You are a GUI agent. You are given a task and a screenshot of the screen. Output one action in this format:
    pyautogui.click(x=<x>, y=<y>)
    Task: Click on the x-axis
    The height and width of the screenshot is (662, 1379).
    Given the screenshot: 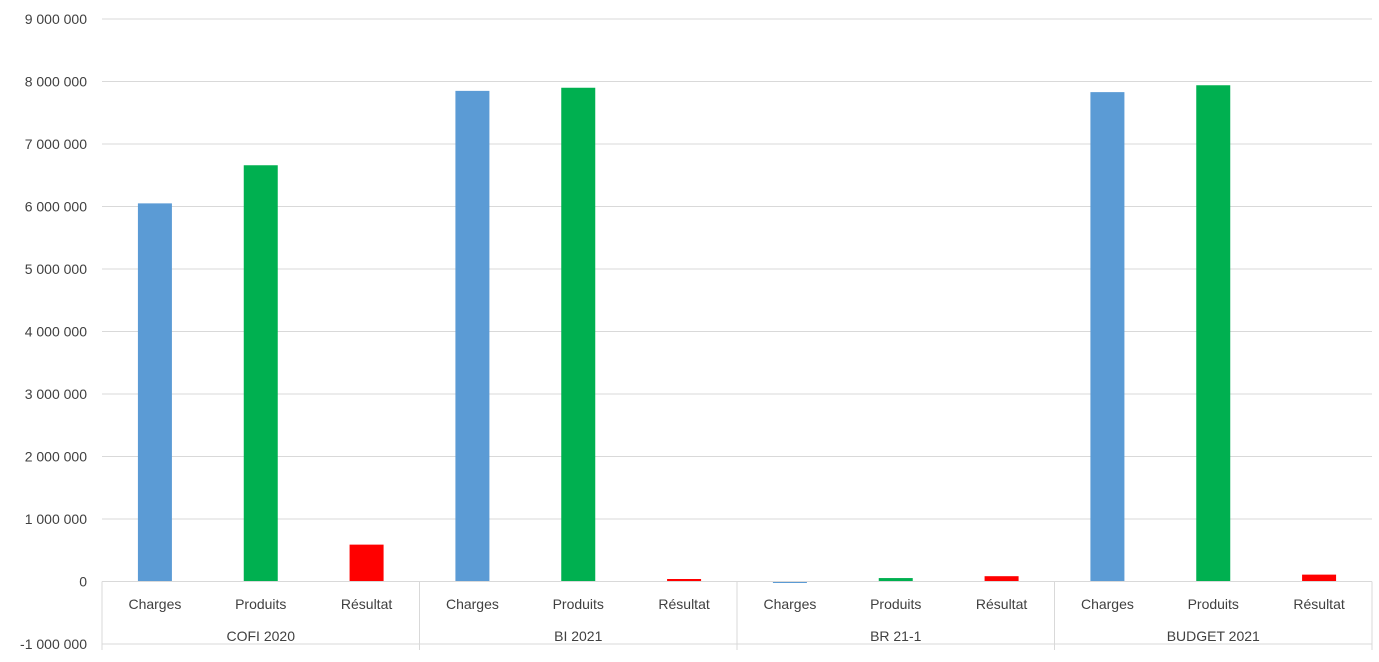 What is the action you would take?
    pyautogui.click(x=737, y=615)
    